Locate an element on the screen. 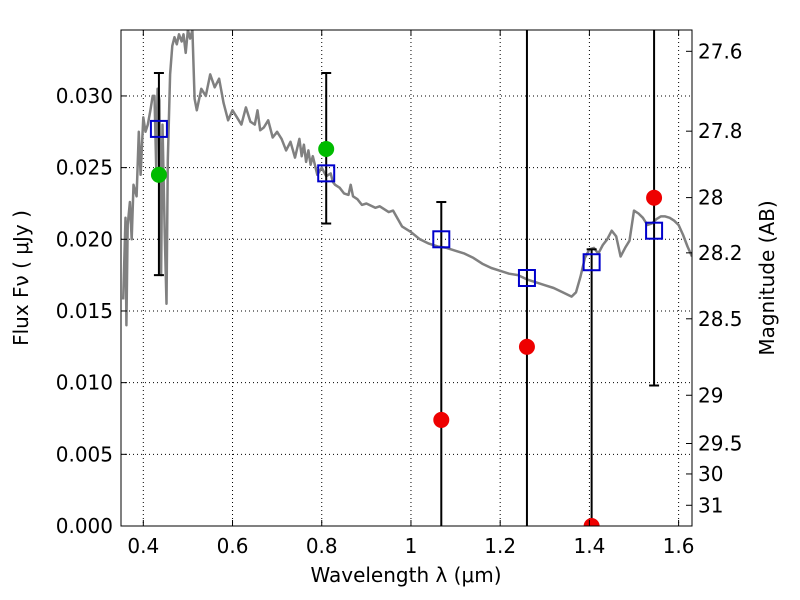 This screenshot has width=800, height=600. y-tick-label: 0.030 is located at coordinates (84, 96).